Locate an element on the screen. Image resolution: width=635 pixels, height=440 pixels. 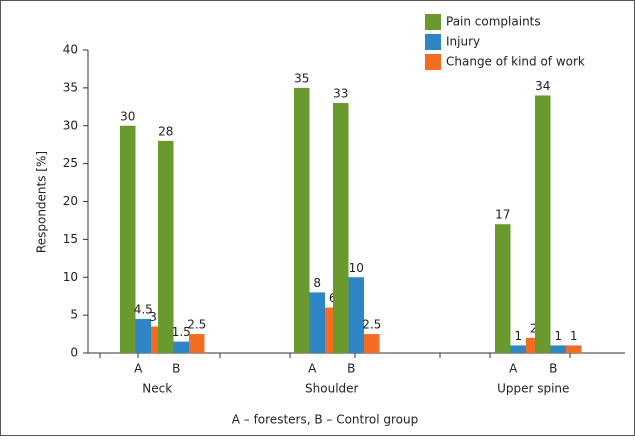
value-label: 17 is located at coordinates (502, 215).